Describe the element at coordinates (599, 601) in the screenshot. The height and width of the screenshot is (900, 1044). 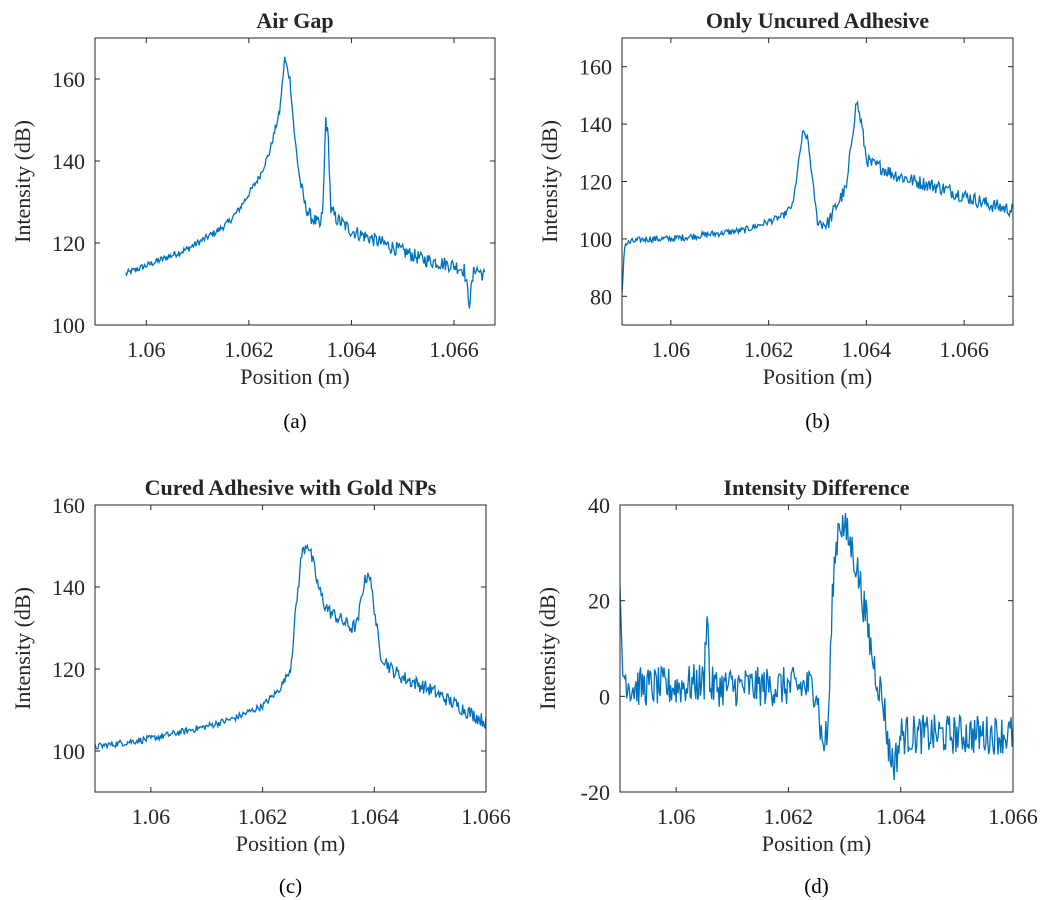
I see `y-tick-label: 20` at that location.